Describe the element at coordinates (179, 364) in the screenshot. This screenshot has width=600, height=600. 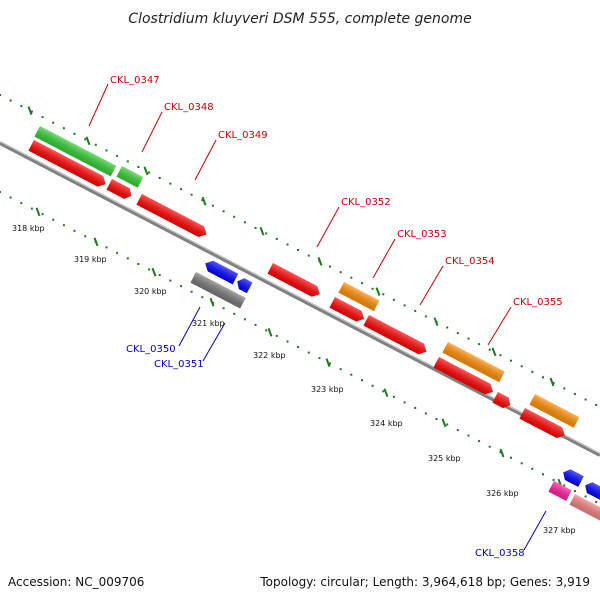
I see `gene-label: CKL_0351` at that location.